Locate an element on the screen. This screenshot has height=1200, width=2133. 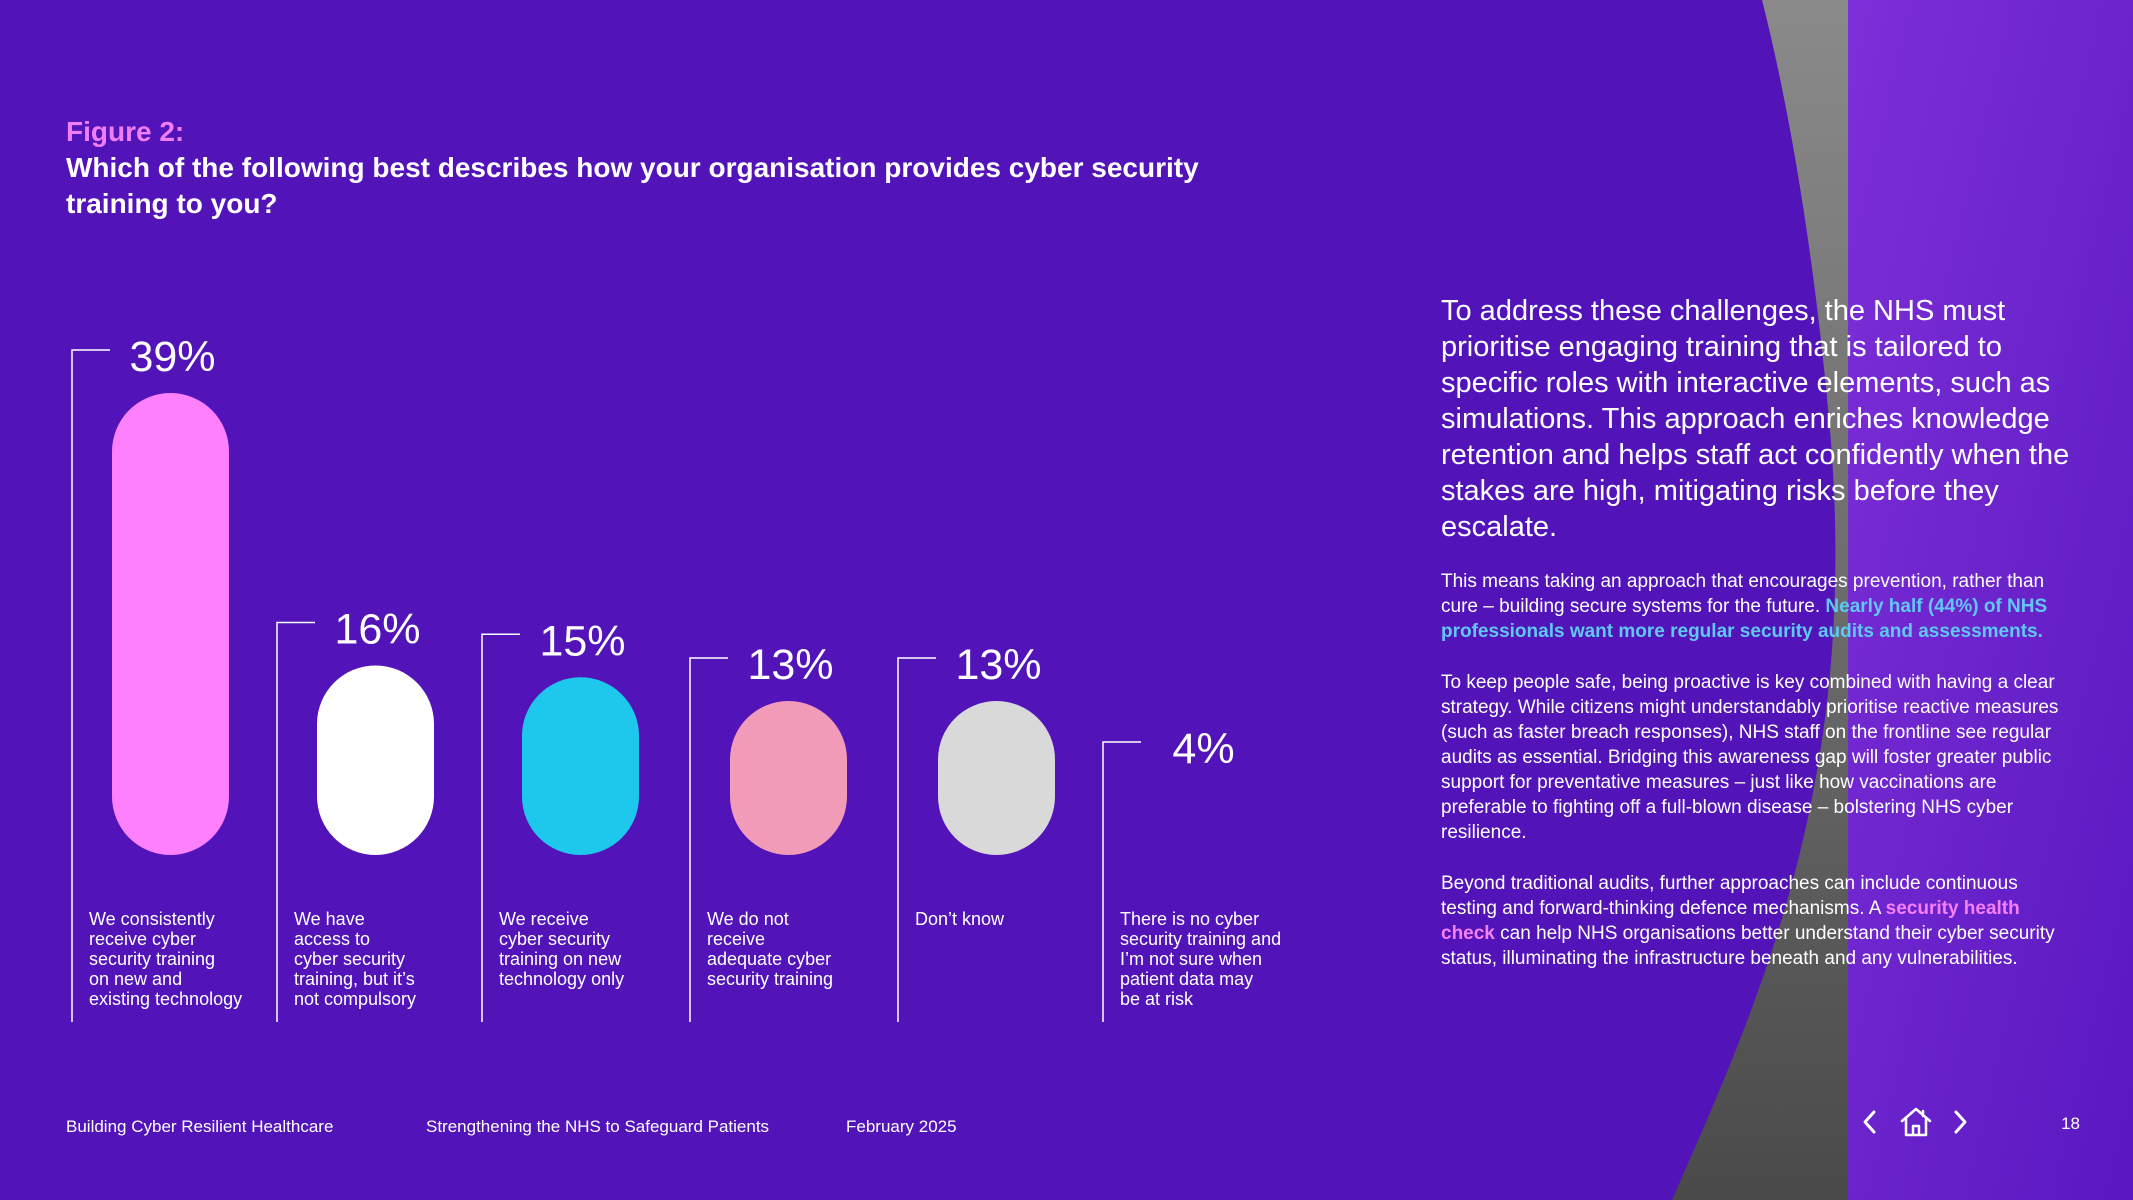
category-label-line: access to is located at coordinates (332, 939).